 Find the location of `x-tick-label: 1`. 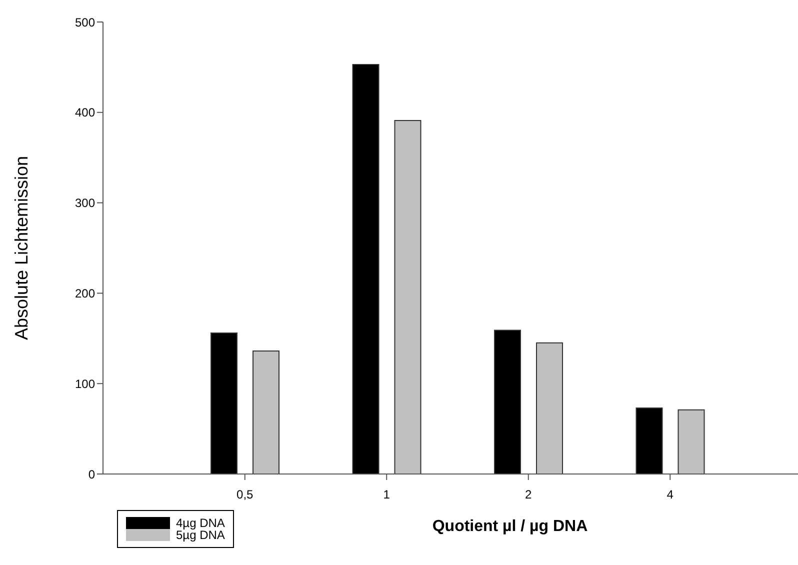

x-tick-label: 1 is located at coordinates (386, 495).